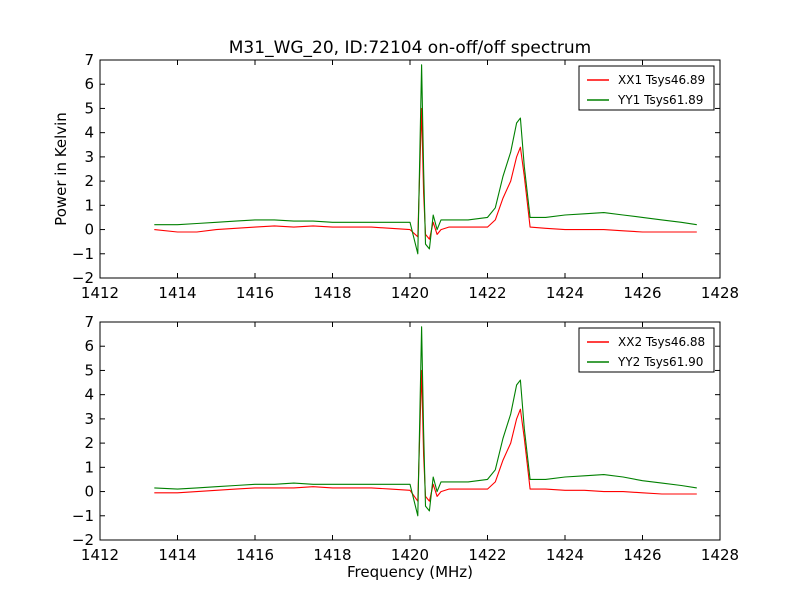  I want to click on x-axis-label: Frequency (MHz), so click(410, 572).